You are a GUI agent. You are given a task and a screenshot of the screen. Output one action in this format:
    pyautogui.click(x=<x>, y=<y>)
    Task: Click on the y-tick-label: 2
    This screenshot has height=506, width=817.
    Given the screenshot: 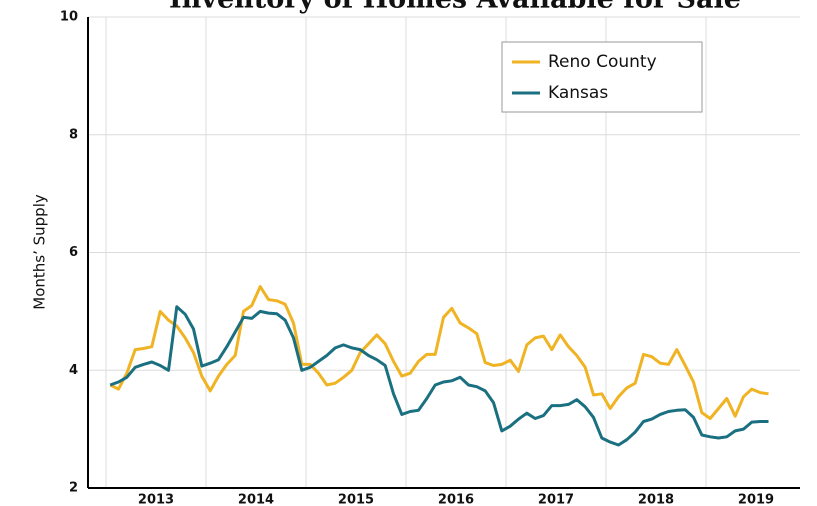 What is the action you would take?
    pyautogui.click(x=73, y=488)
    